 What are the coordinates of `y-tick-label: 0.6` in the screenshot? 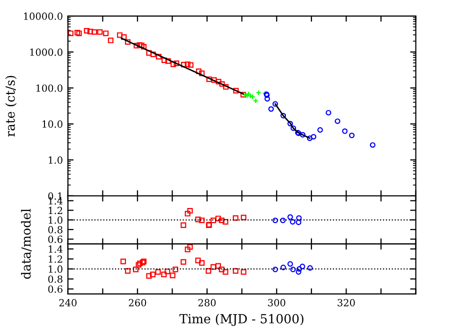 It's located at (55, 239).